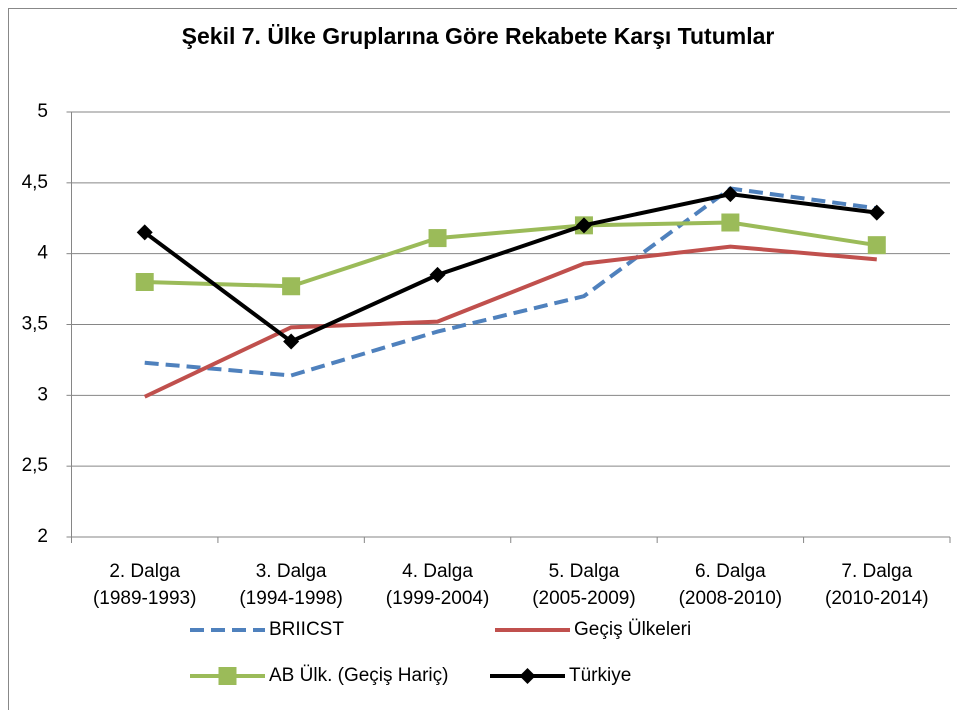  I want to click on x-tick-label: 5. Dalga (2005-2009), so click(584, 585).